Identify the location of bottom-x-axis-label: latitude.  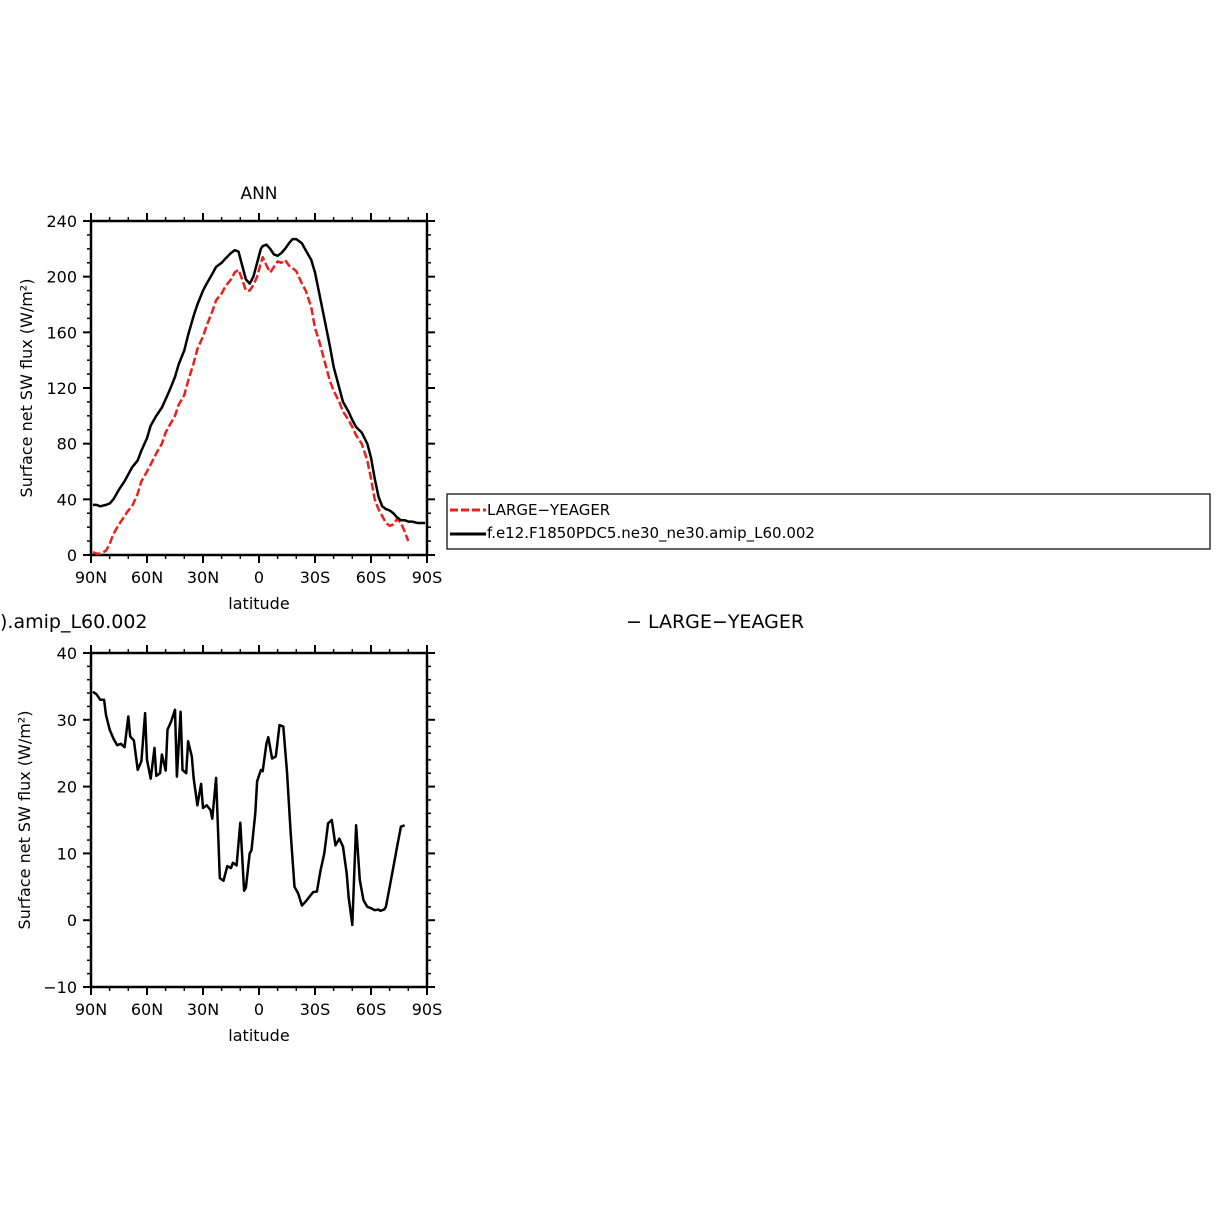
(258, 1035).